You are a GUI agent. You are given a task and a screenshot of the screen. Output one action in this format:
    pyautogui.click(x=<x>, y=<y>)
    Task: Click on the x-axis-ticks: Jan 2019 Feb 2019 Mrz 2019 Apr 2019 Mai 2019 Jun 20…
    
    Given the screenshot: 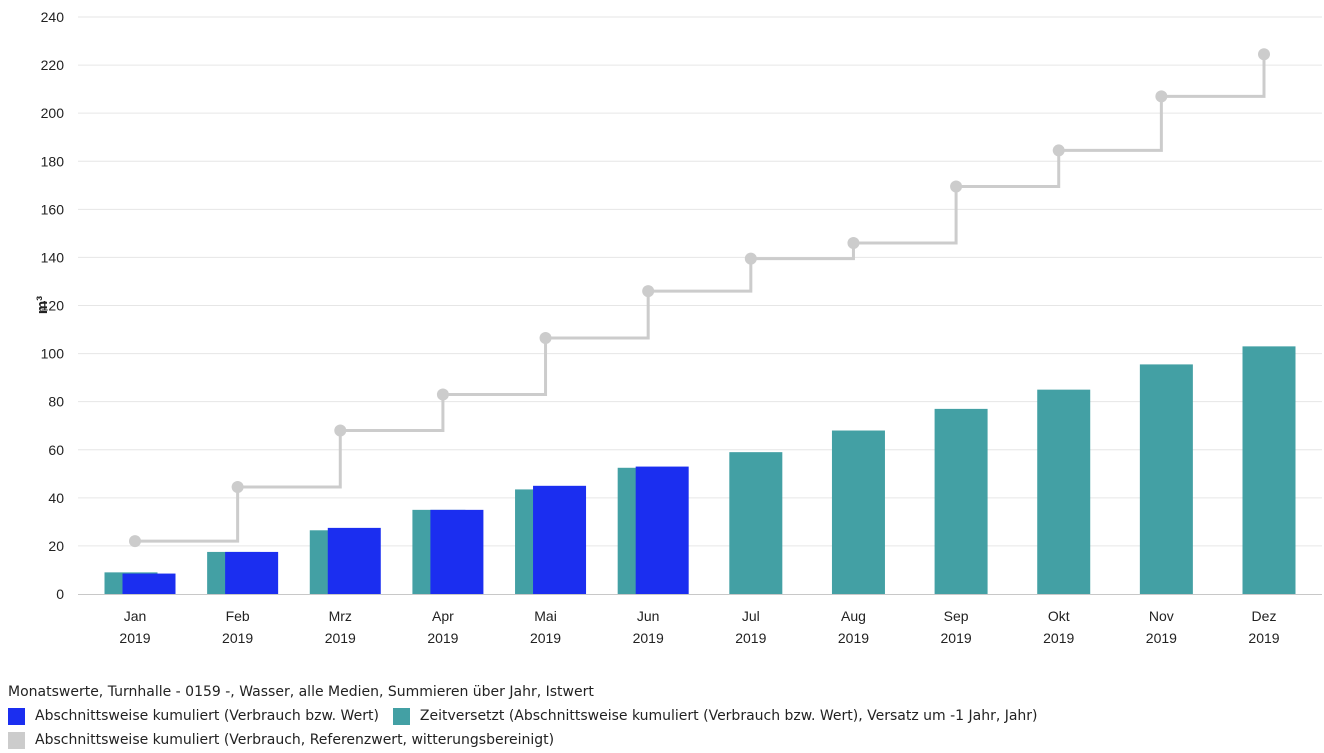 What is the action you would take?
    pyautogui.click(x=699, y=627)
    